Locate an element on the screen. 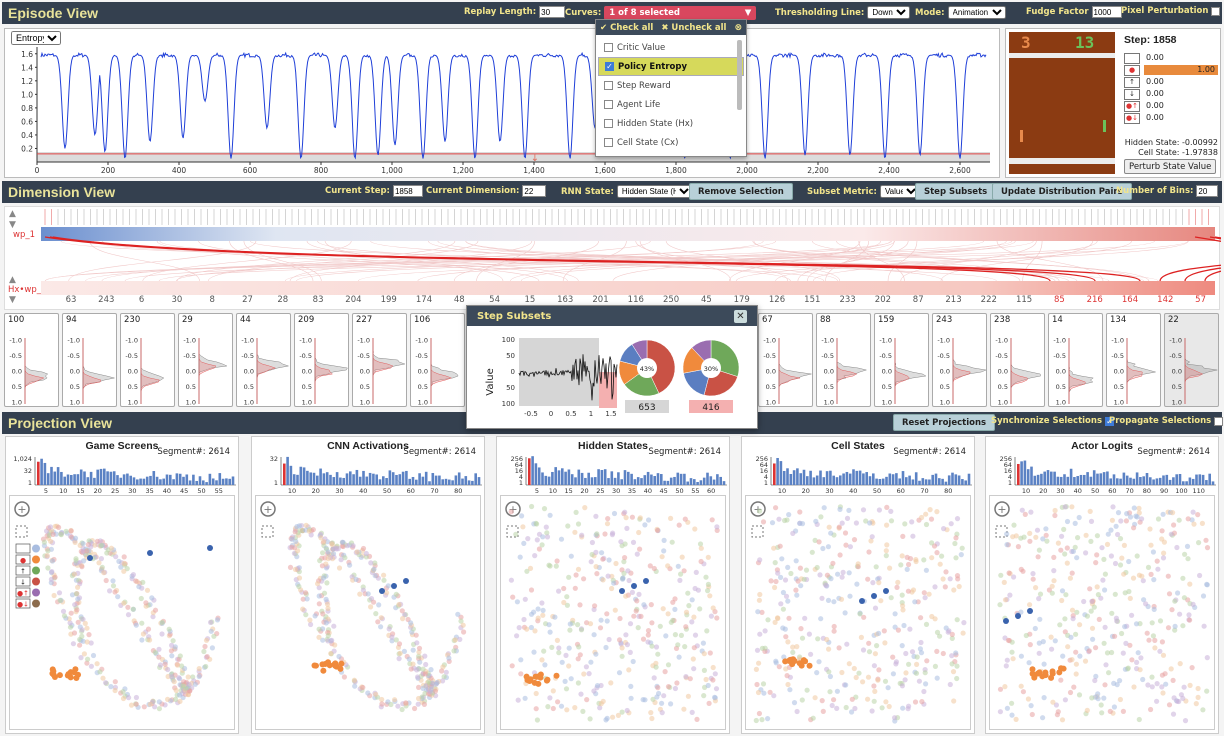 This screenshot has height=736, width=1224. move-down-icon-2: ▼ is located at coordinates (12, 300).